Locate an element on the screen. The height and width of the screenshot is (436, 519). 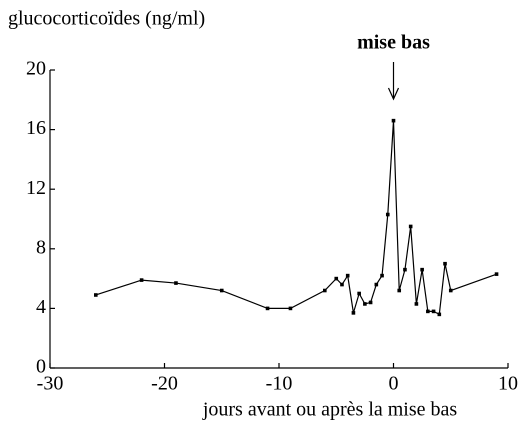
y-axis-label: glucocorticoïdes (ng/ml) is located at coordinates (106, 19).